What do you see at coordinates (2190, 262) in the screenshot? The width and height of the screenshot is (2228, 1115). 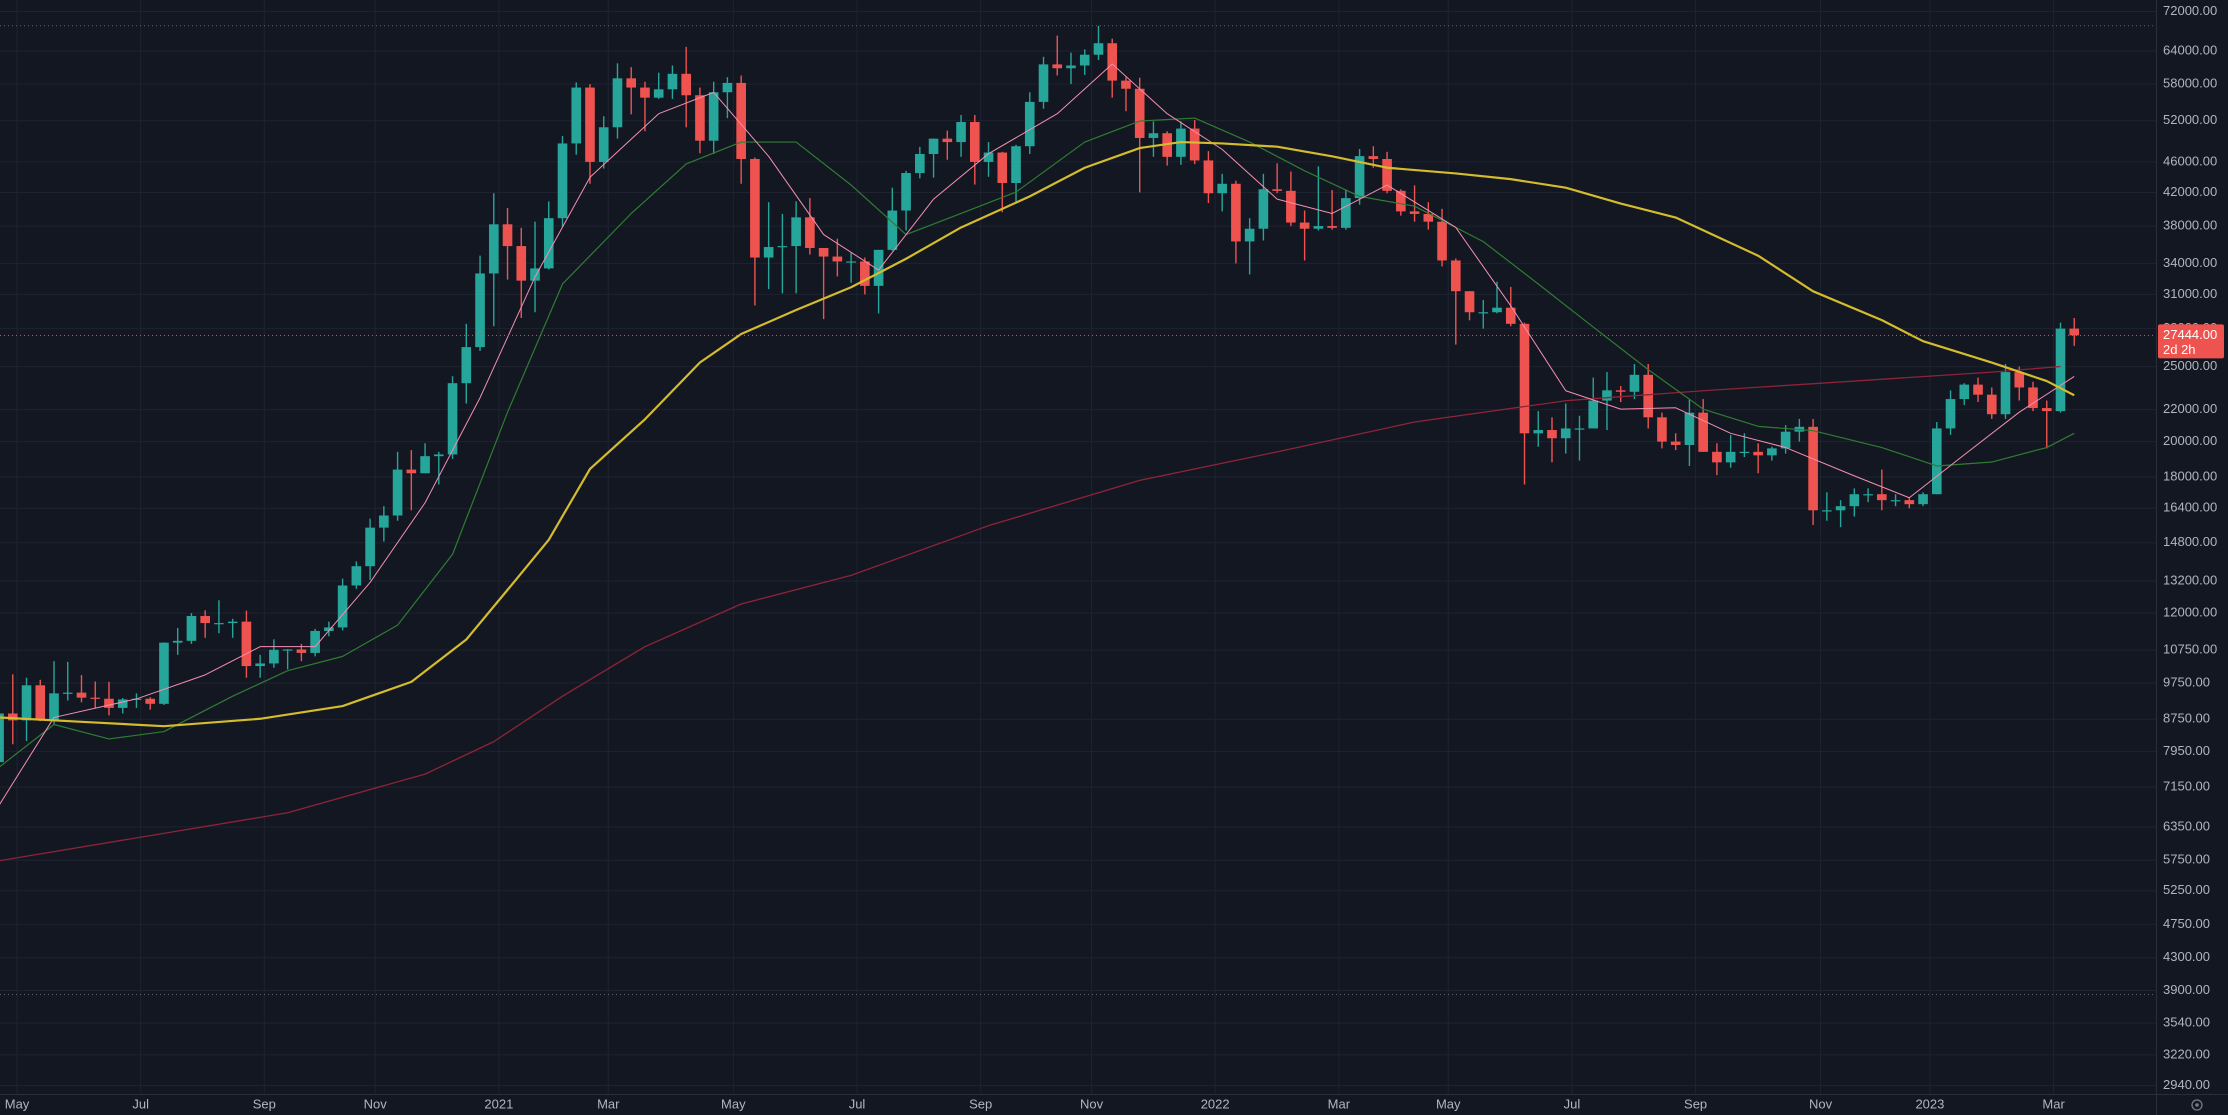 I see `y-tick-label: 34000.00` at bounding box center [2190, 262].